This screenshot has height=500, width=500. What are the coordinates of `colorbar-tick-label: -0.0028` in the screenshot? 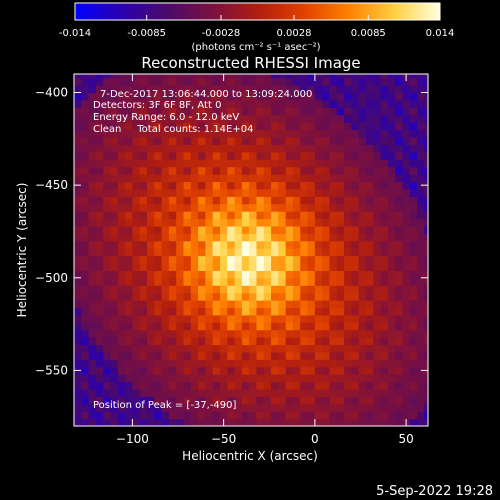 It's located at (221, 33).